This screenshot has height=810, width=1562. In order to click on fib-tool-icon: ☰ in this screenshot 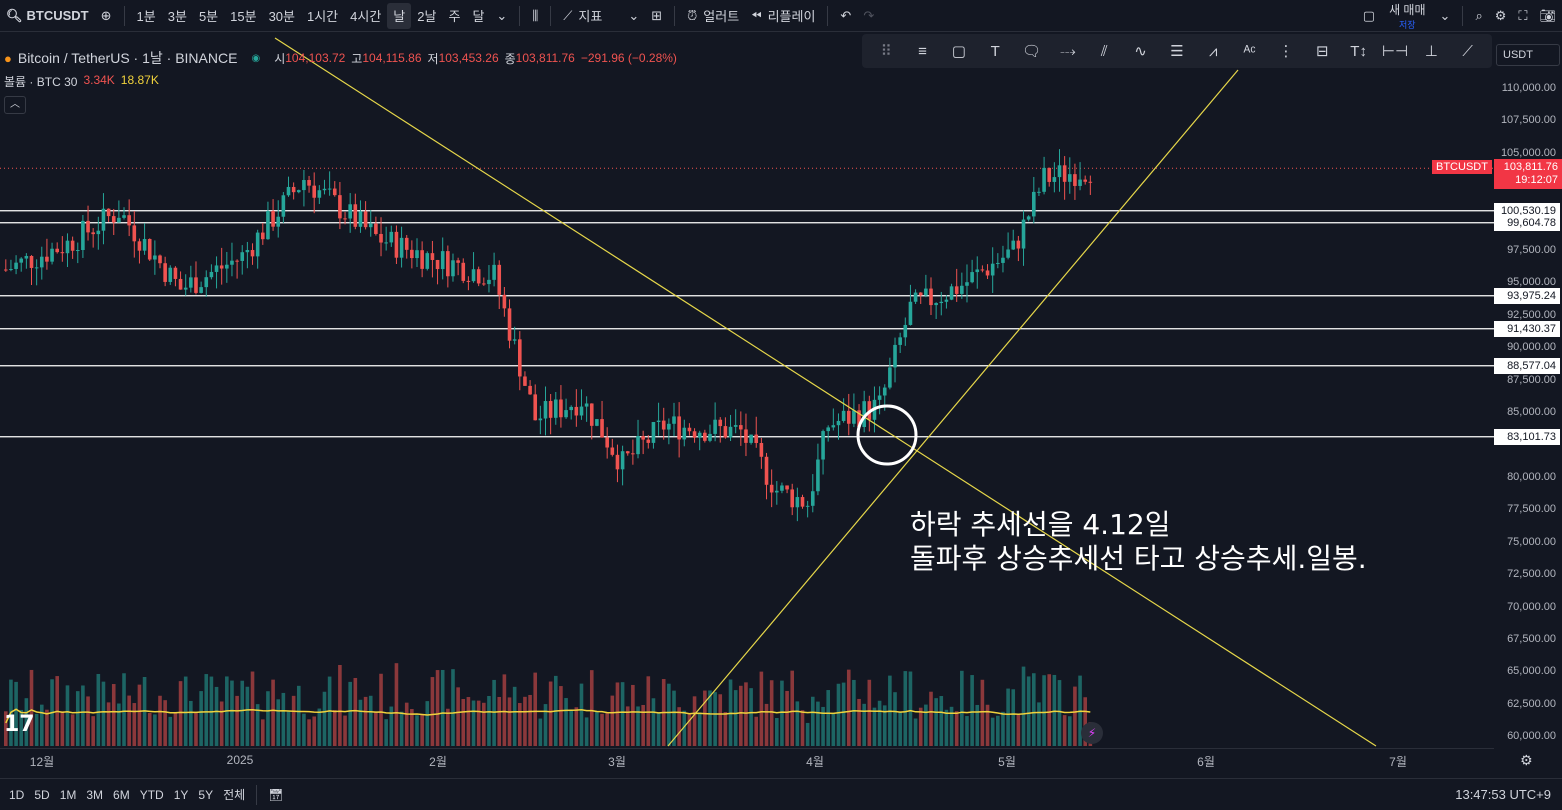, I will do `click(1177, 51)`.